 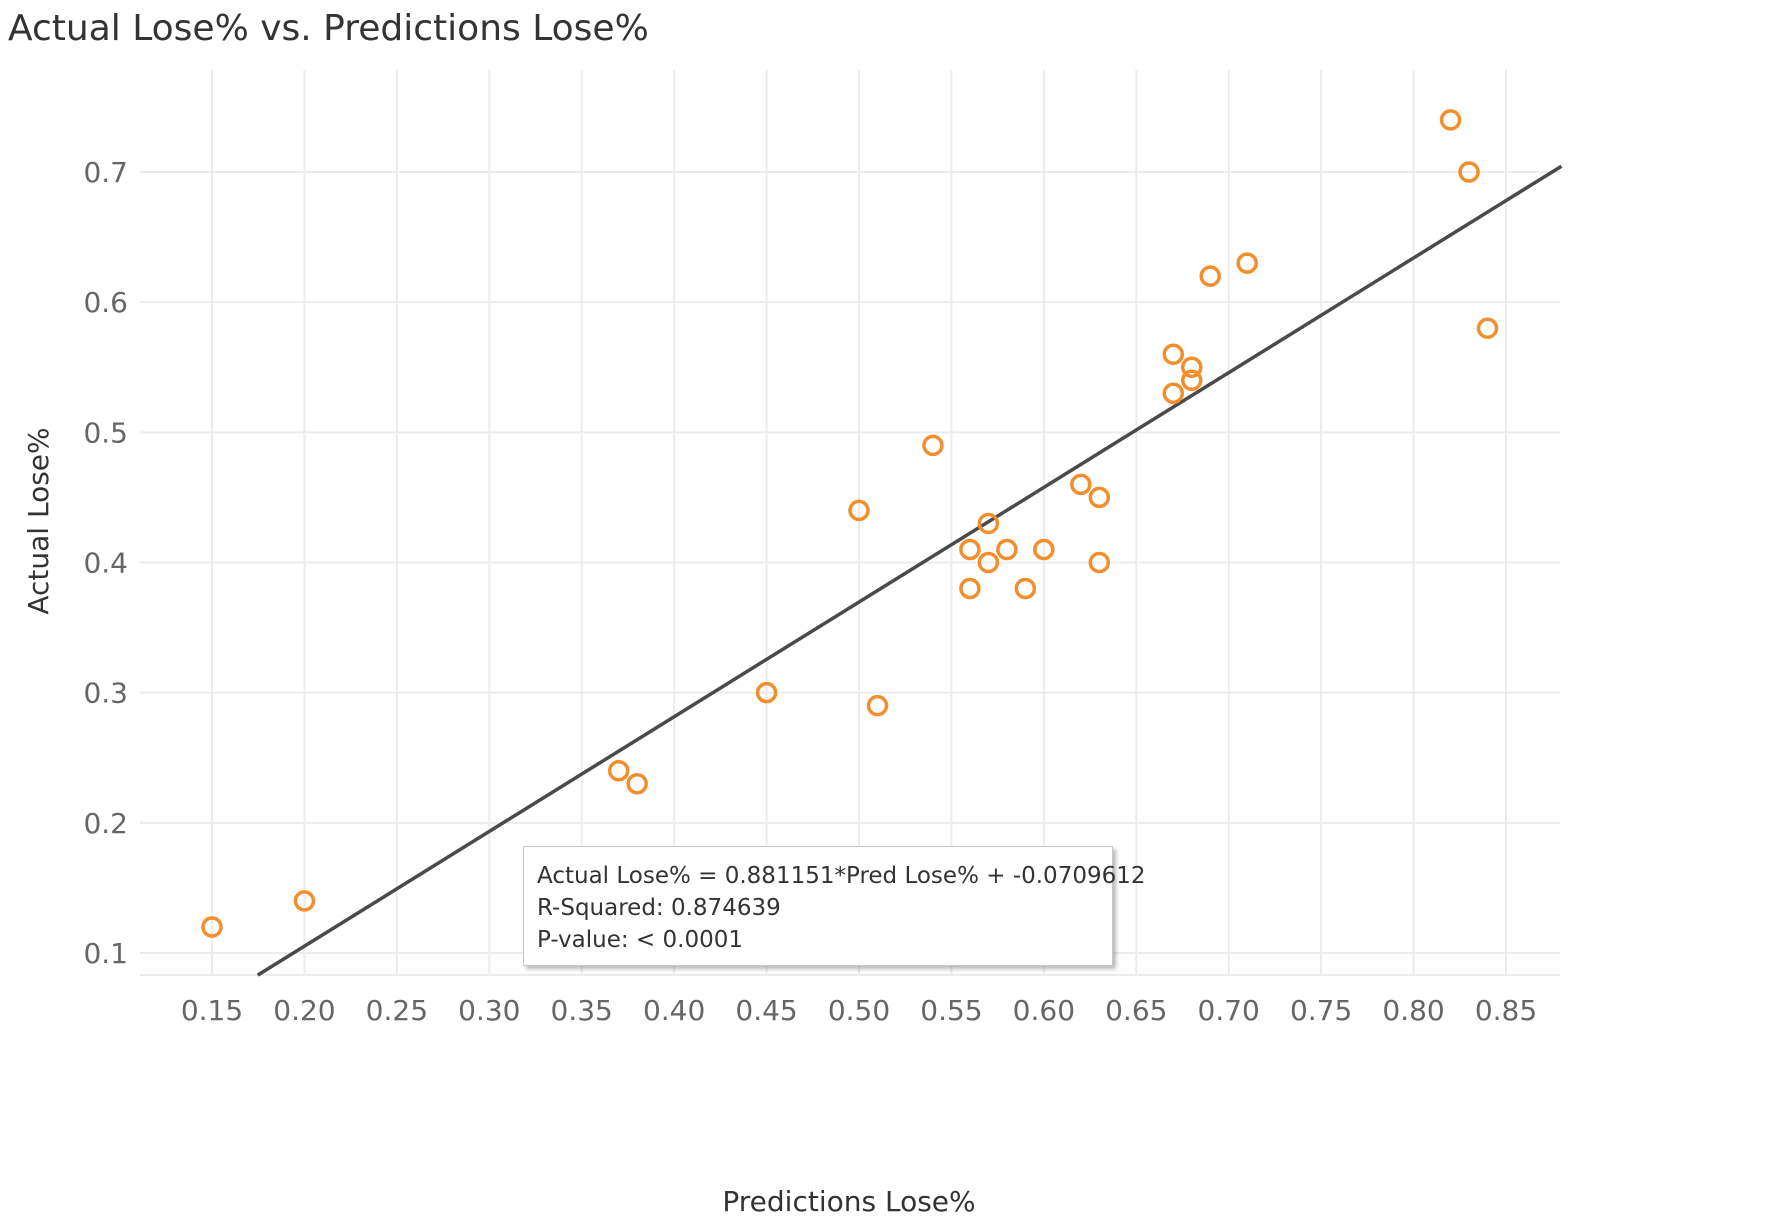 I want to click on x-axis-title: Predictions Lose%, so click(x=848, y=1201).